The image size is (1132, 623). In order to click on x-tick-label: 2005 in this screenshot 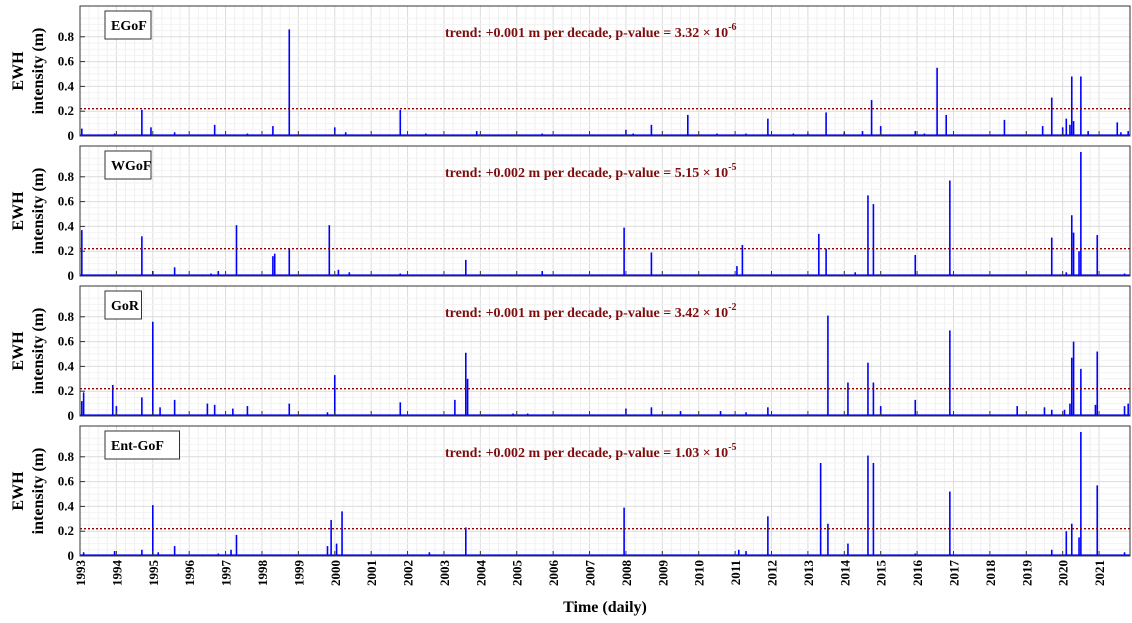, I will do `click(517, 573)`.